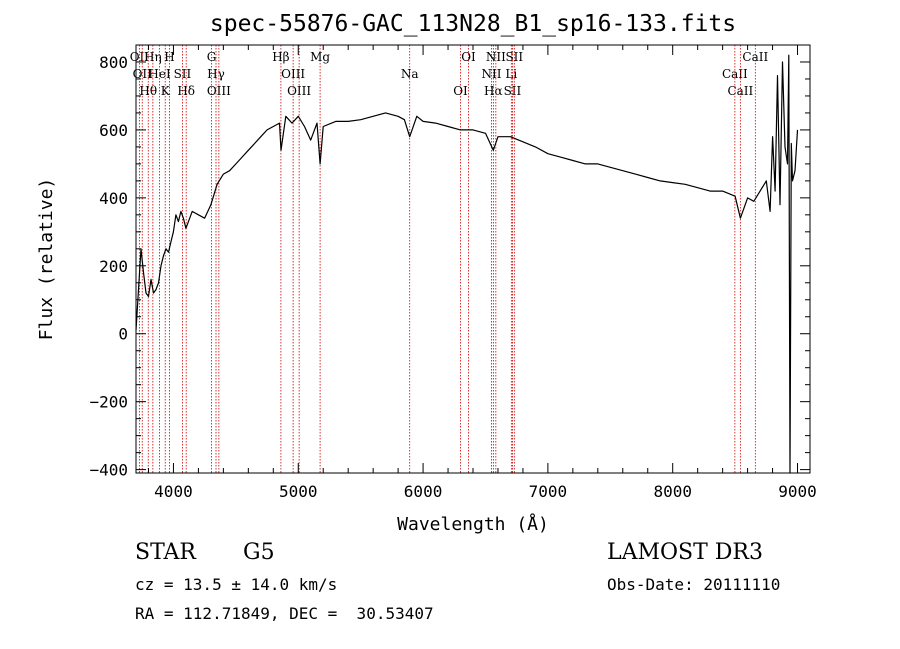 The image size is (900, 649). What do you see at coordinates (216, 74) in the screenshot?
I see `spectral-line-label: Hγ` at bounding box center [216, 74].